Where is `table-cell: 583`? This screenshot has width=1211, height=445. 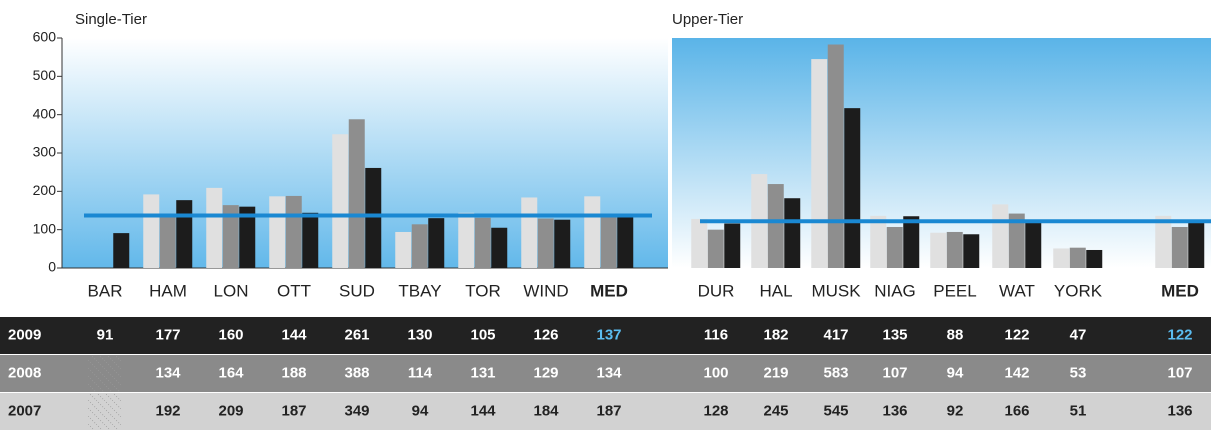 table-cell: 583 is located at coordinates (835, 372).